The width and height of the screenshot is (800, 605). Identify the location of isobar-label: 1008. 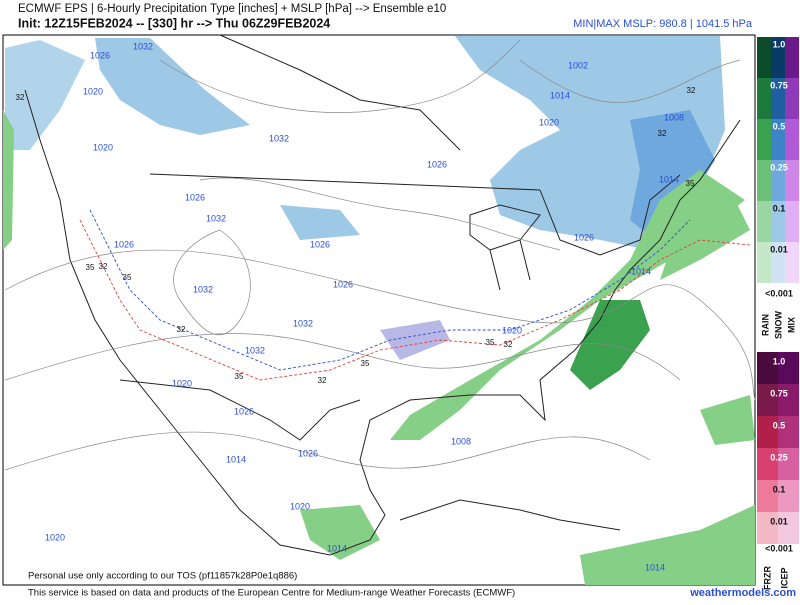
(461, 441).